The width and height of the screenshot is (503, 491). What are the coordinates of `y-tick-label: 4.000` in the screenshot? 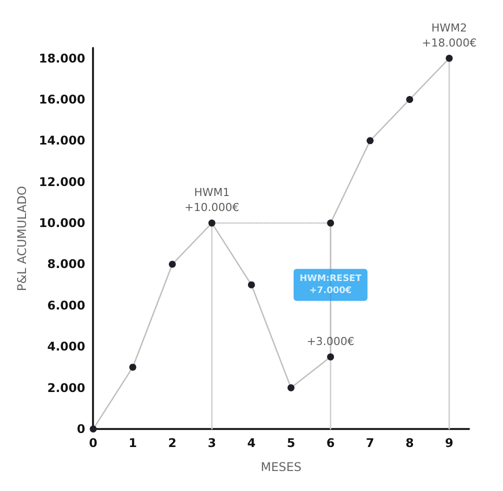 It's located at (66, 347).